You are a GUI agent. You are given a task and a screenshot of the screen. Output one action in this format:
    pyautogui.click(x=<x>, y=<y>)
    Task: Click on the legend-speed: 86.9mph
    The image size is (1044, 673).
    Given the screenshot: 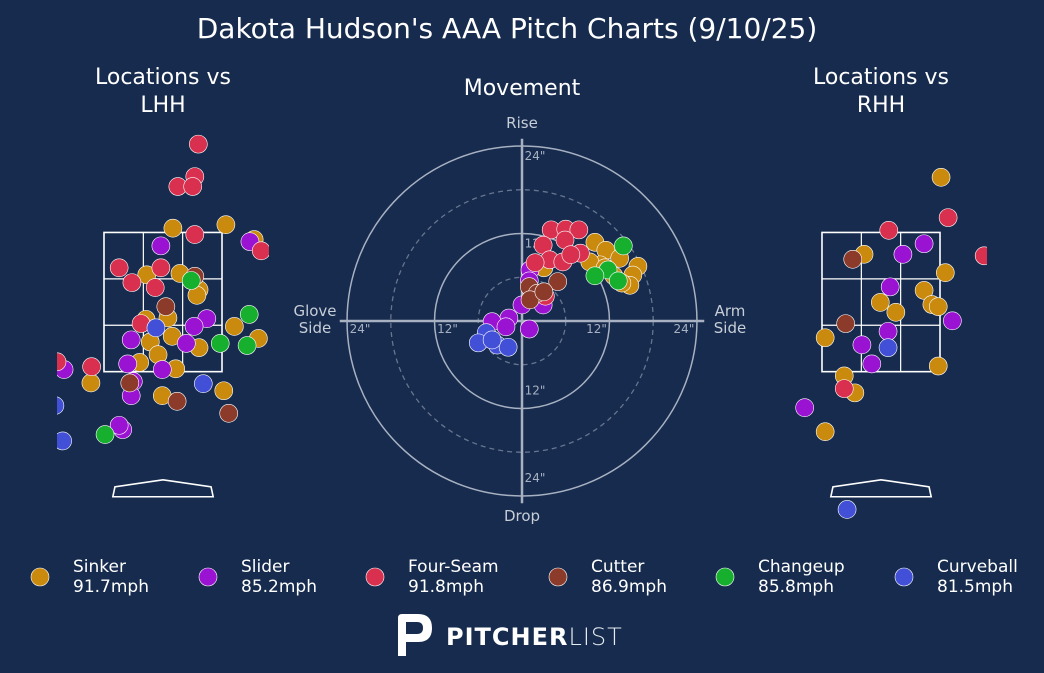 What is the action you would take?
    pyautogui.click(x=629, y=587)
    